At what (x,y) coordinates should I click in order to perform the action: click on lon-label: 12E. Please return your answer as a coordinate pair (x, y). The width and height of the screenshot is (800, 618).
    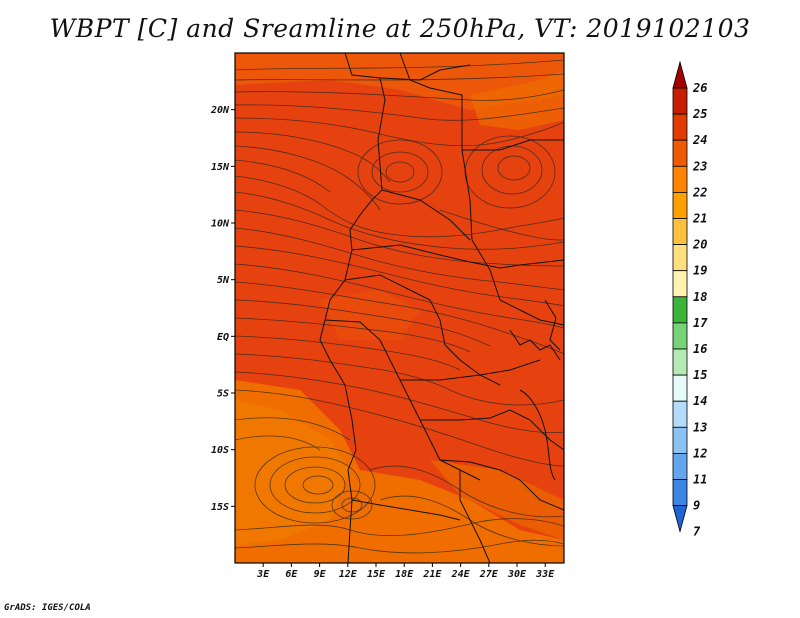
    Looking at the image, I should click on (348, 574).